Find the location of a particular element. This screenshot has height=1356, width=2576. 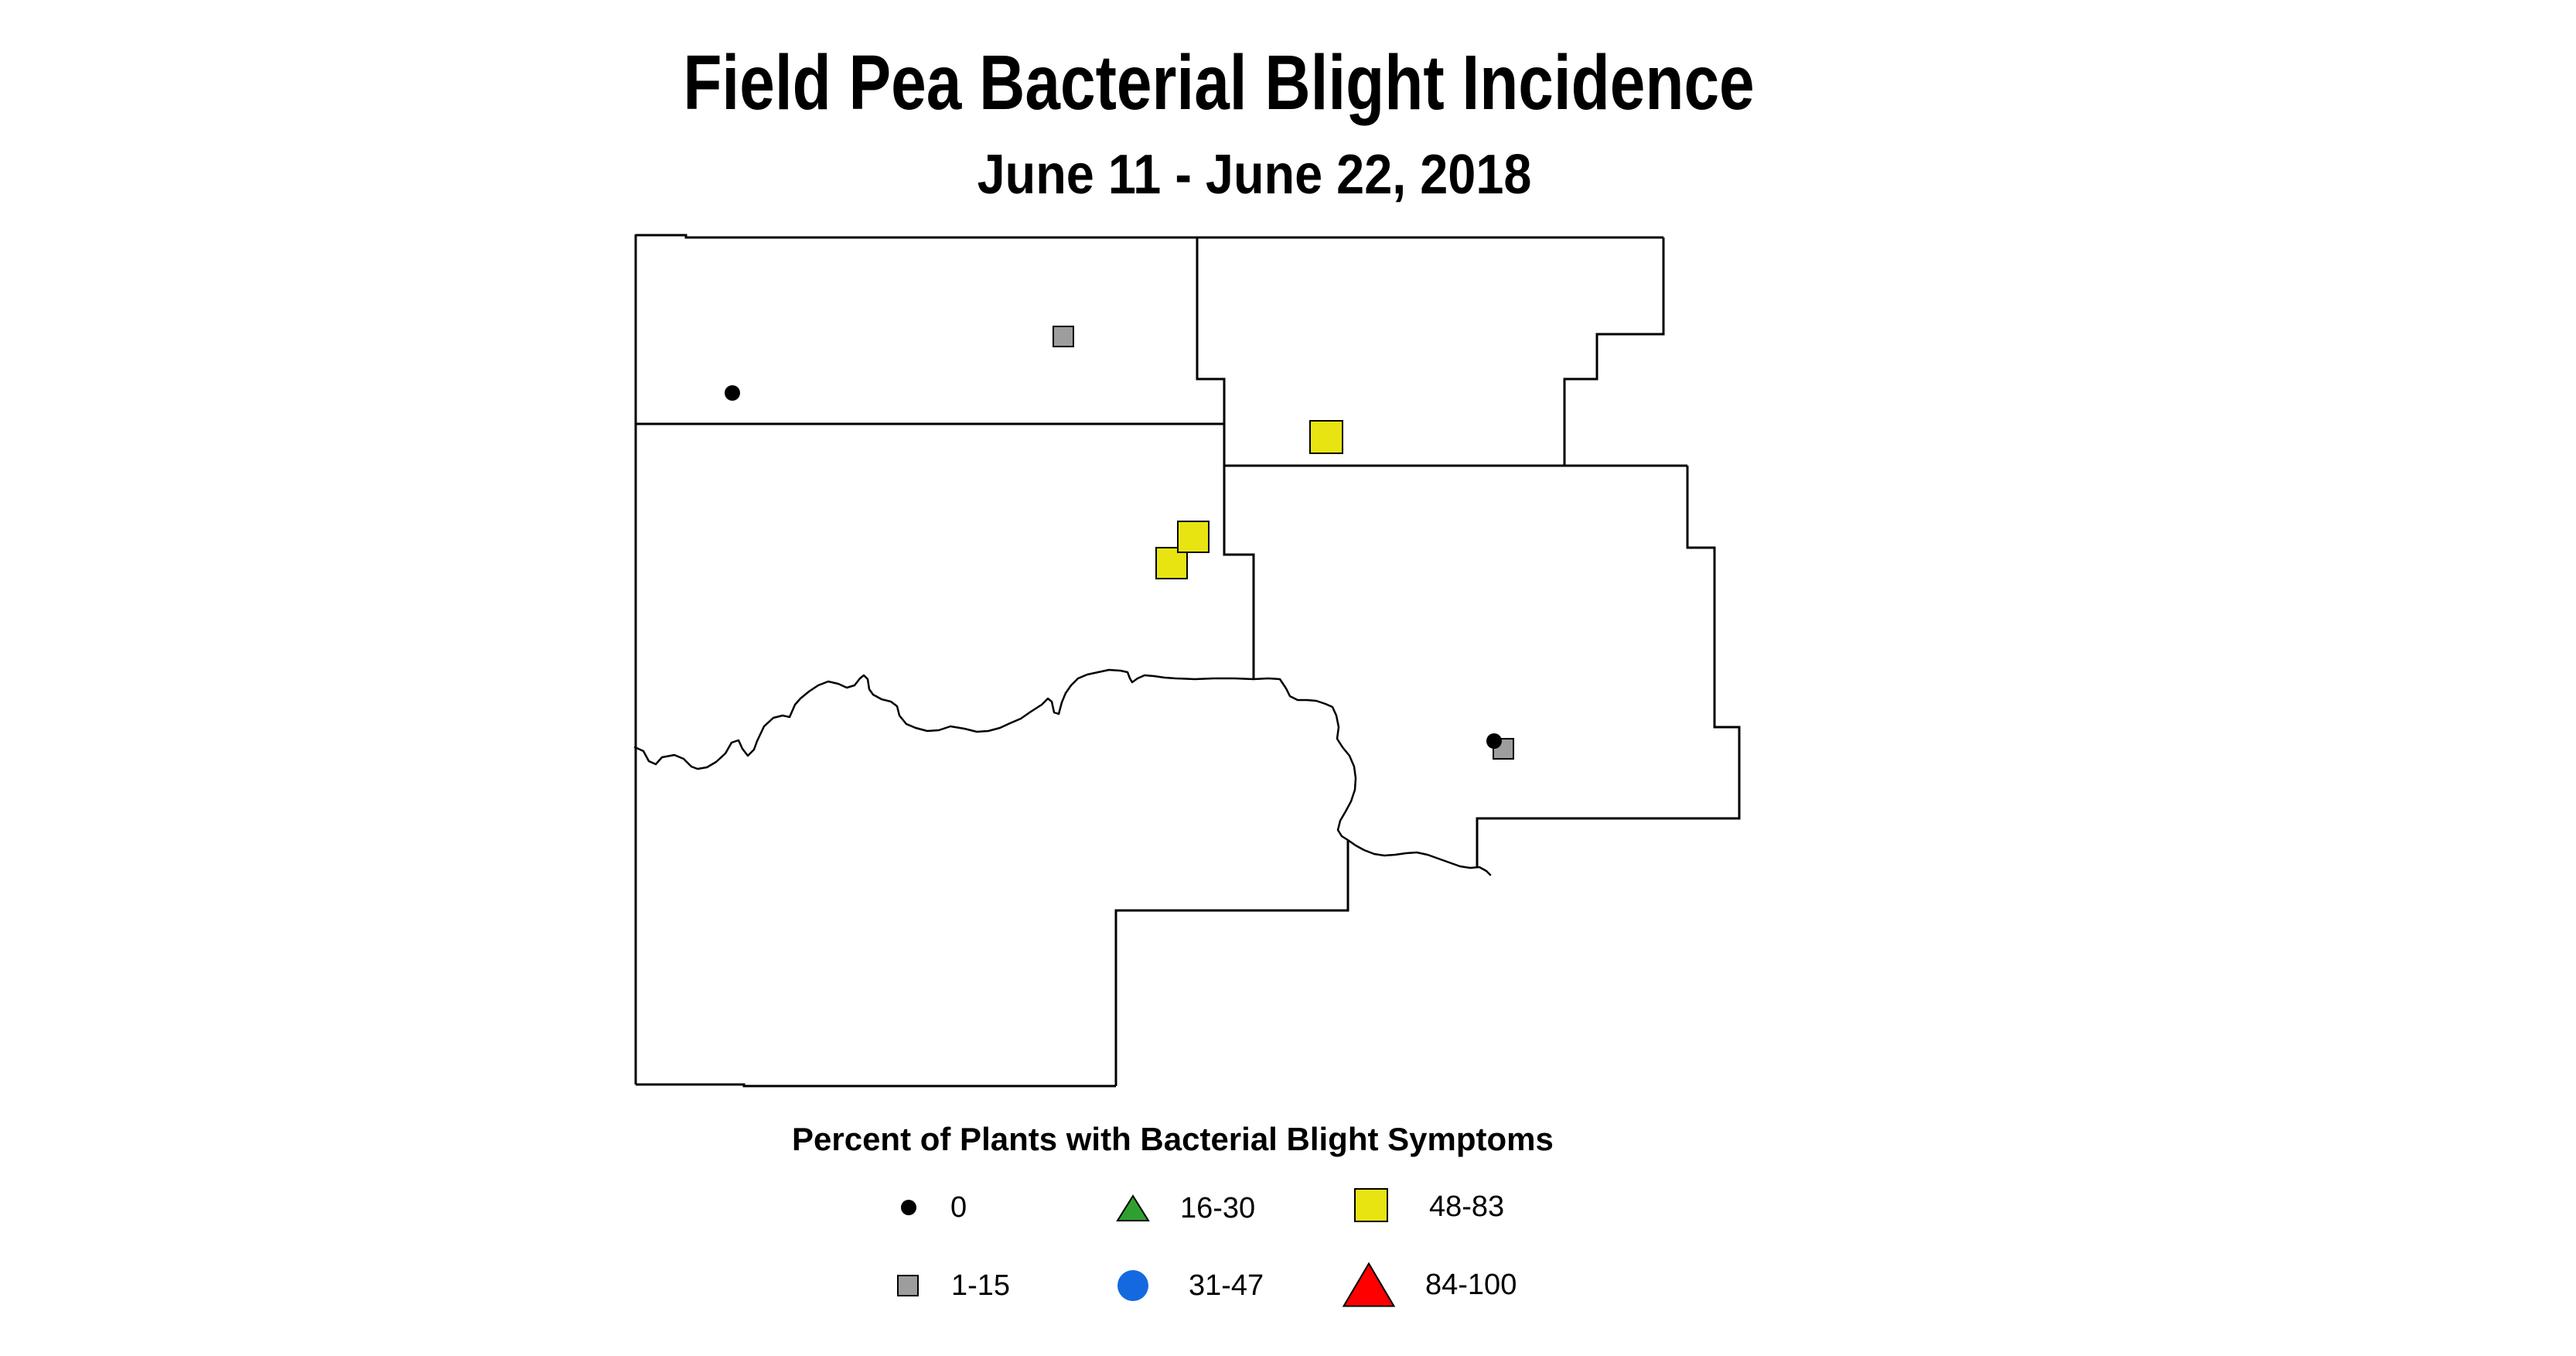

river is located at coordinates (1062, 772).